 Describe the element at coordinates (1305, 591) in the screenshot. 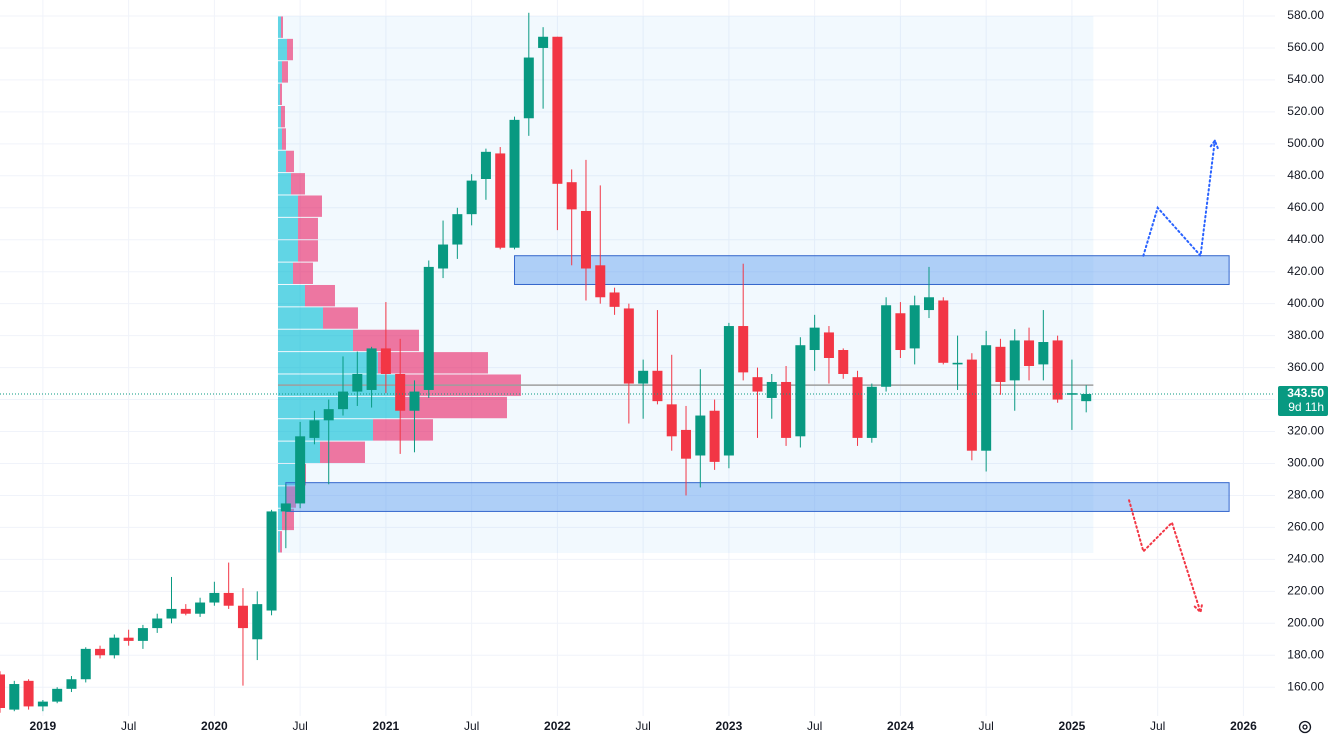

I see `y-tick-label: 220.00` at that location.